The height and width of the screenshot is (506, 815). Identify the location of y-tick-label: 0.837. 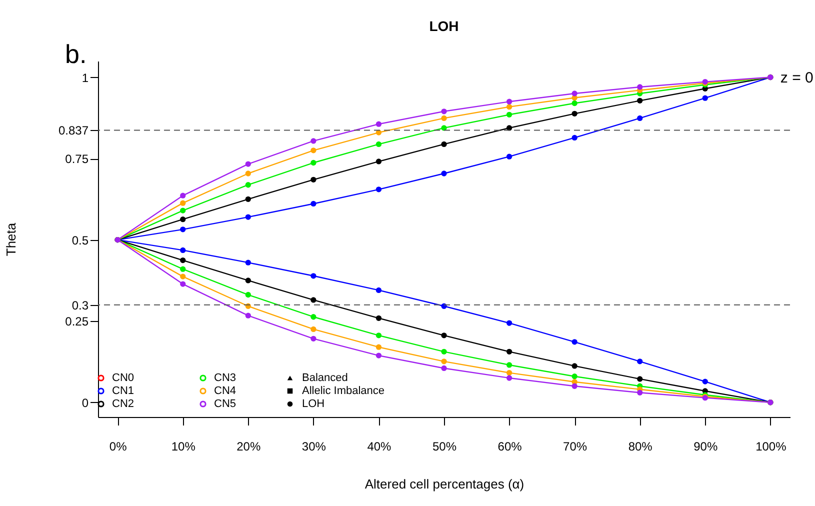
(73, 131).